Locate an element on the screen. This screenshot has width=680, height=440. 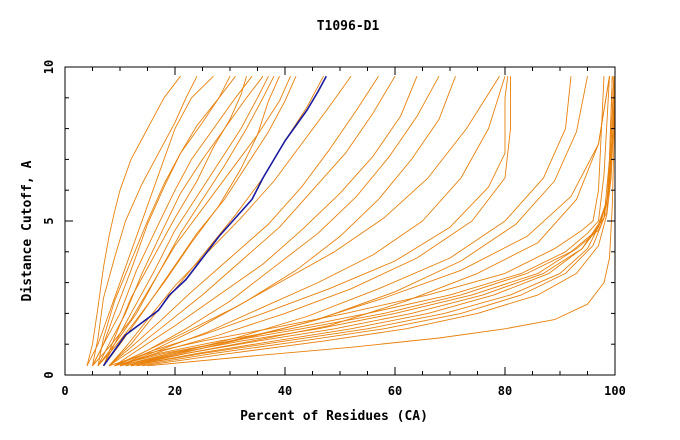
y-tick-label-5: 5 is located at coordinates (49, 220).